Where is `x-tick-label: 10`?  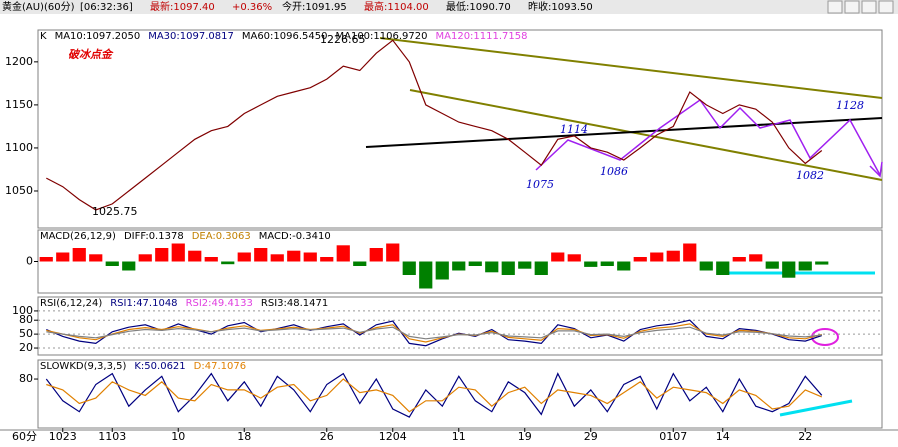 x-tick-label: 10 is located at coordinates (178, 436).